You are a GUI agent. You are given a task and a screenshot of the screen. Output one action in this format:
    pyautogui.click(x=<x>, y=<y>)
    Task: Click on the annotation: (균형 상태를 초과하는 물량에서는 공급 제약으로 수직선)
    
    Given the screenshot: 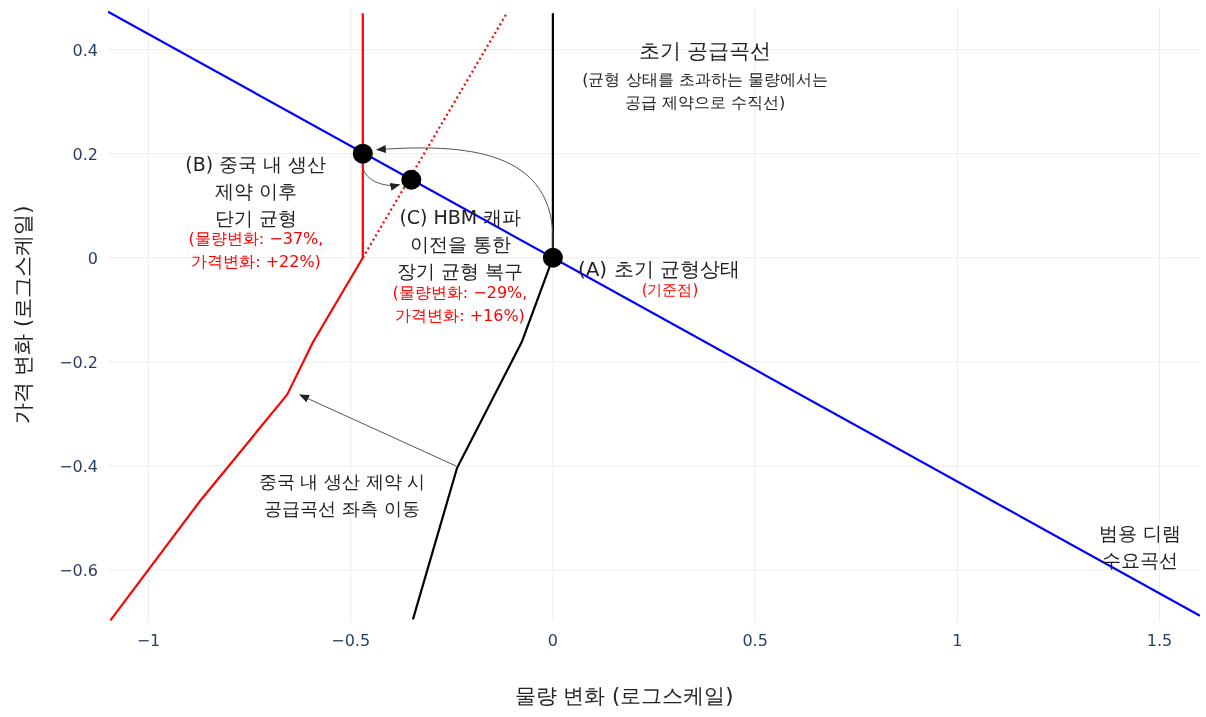 What is the action you would take?
    pyautogui.click(x=705, y=91)
    